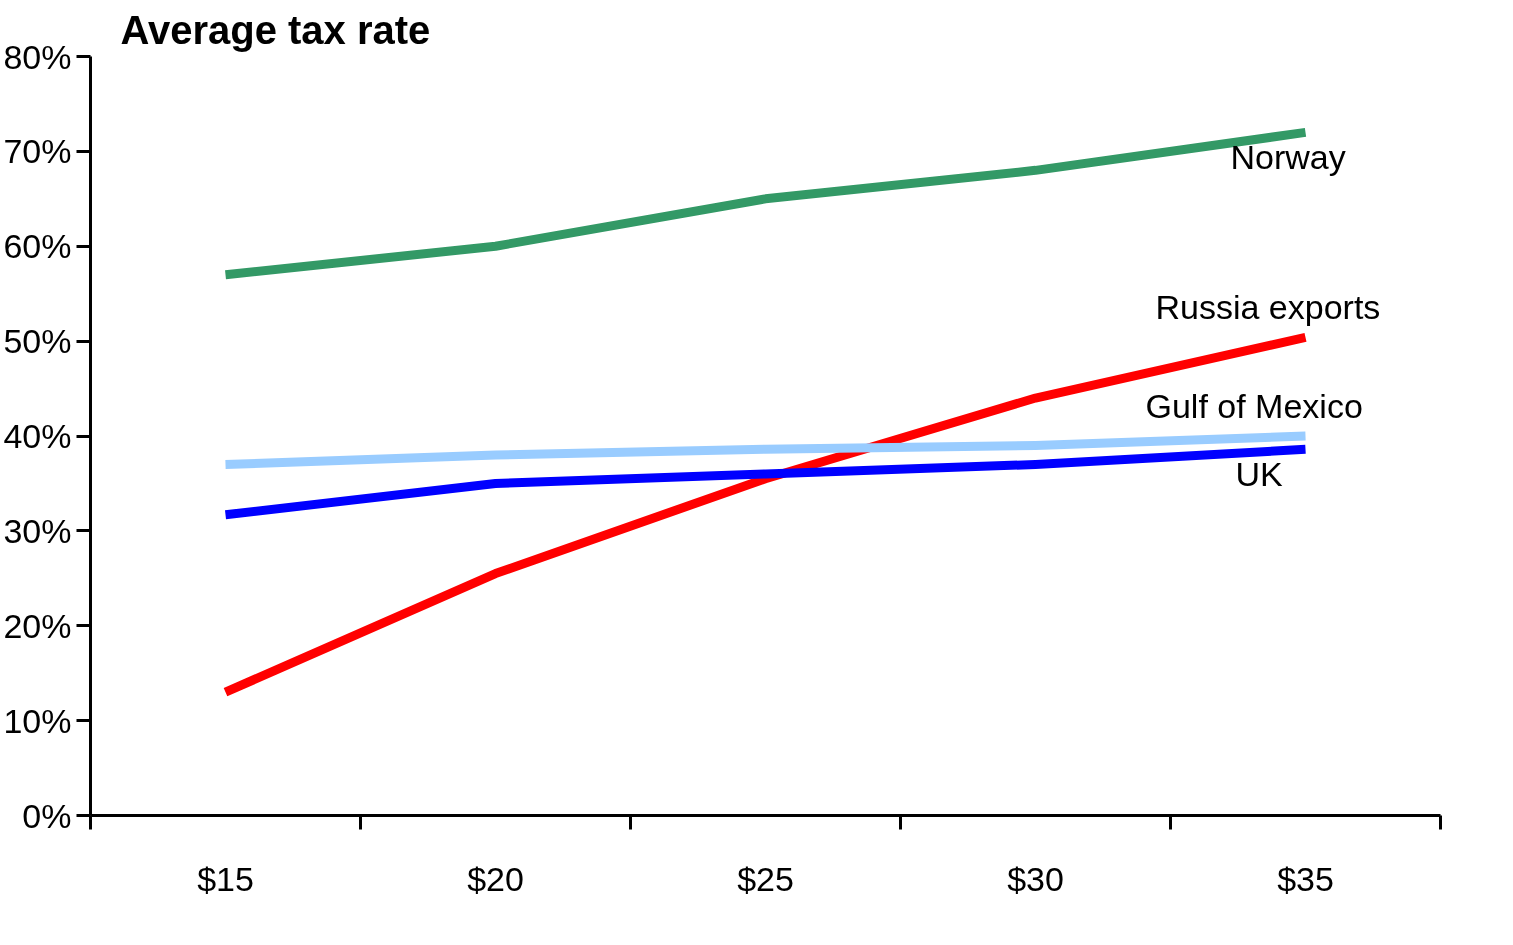 The image size is (1513, 945). What do you see at coordinates (275, 29) in the screenshot?
I see `chart-title: Average tax rate` at bounding box center [275, 29].